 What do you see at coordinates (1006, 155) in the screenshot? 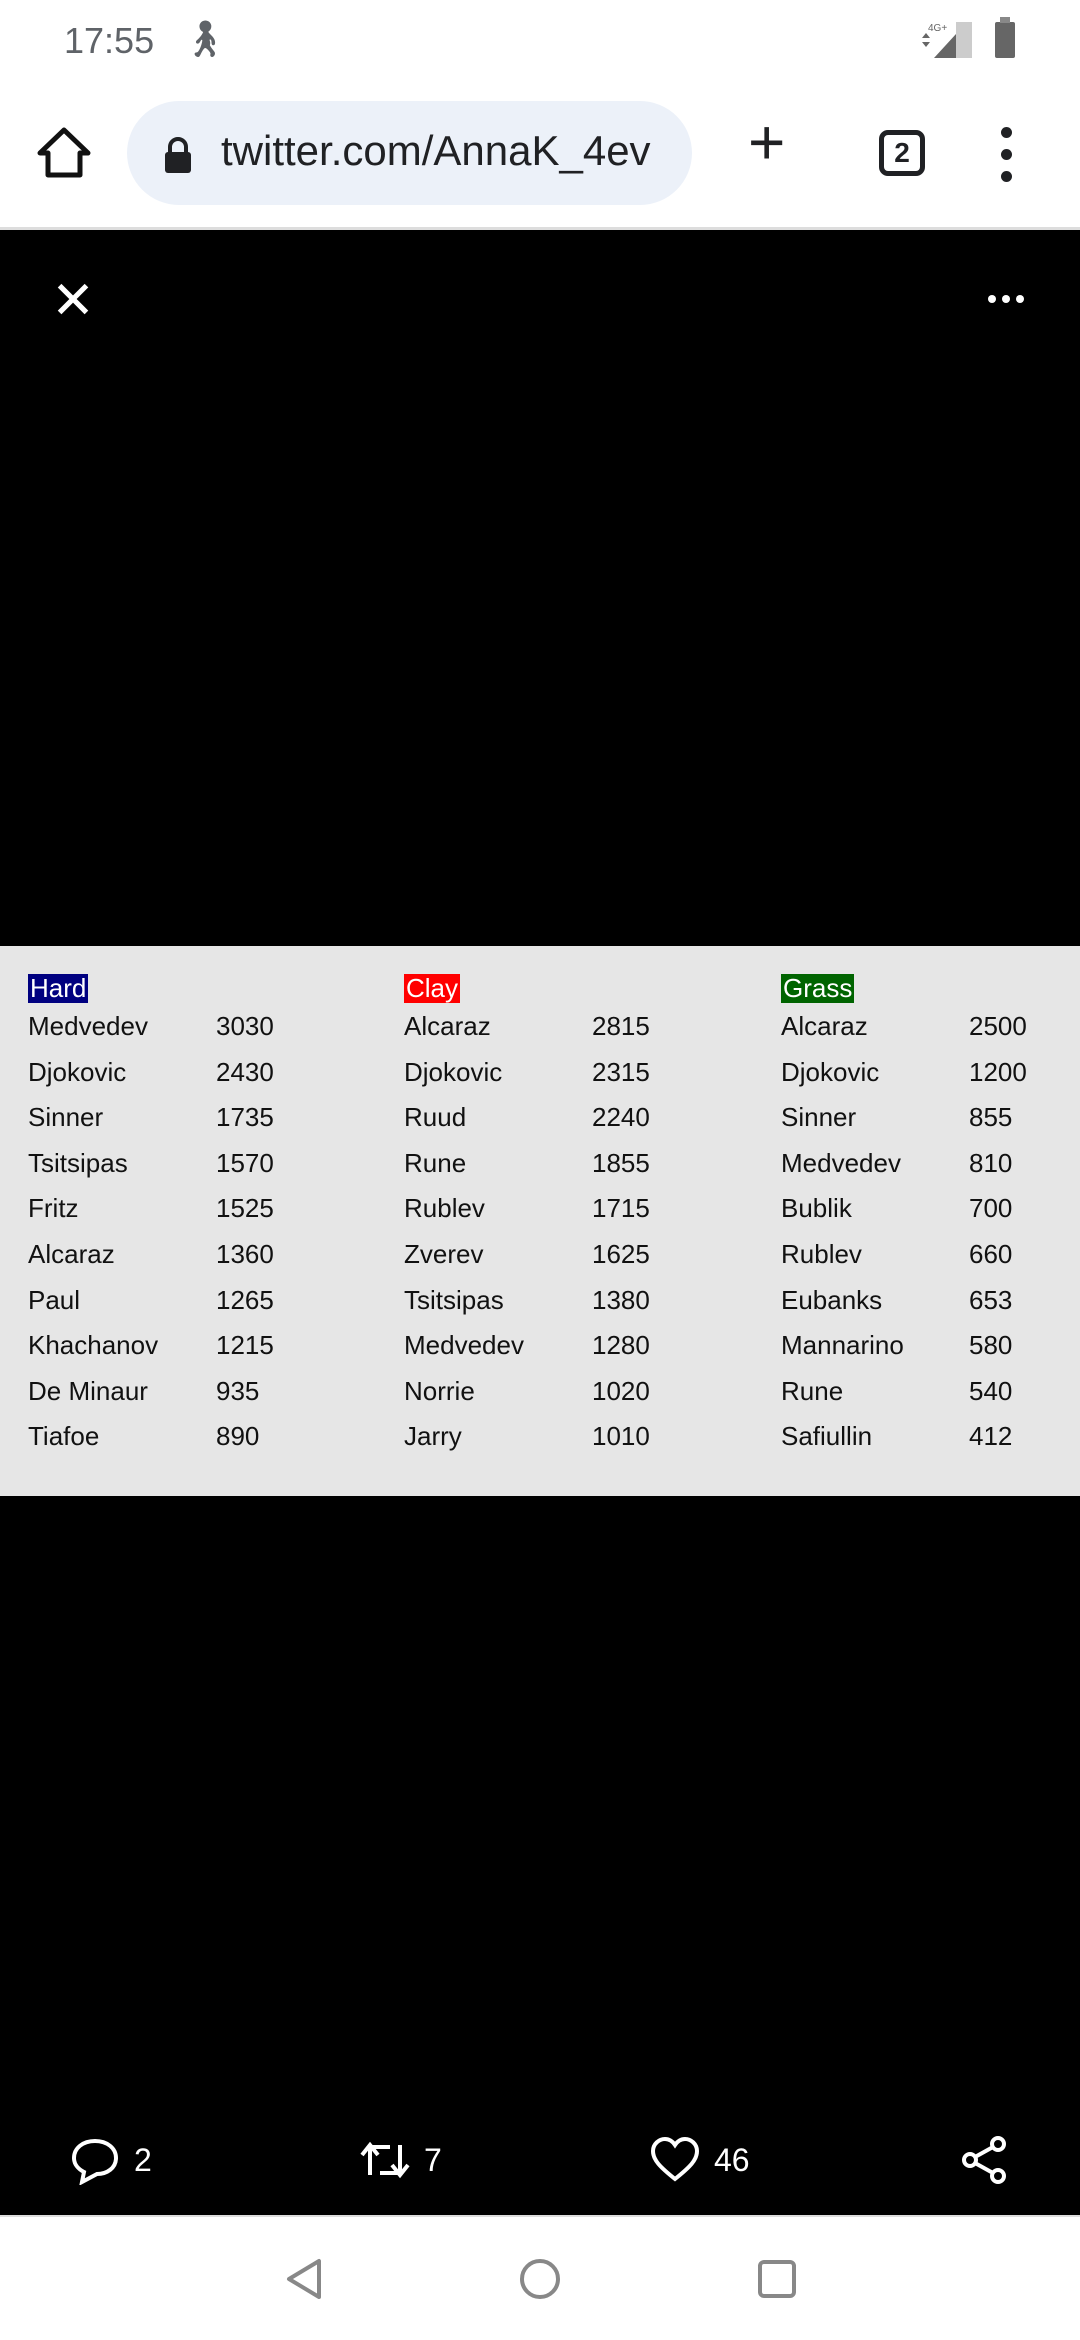
I see `browser-menu-button` at bounding box center [1006, 155].